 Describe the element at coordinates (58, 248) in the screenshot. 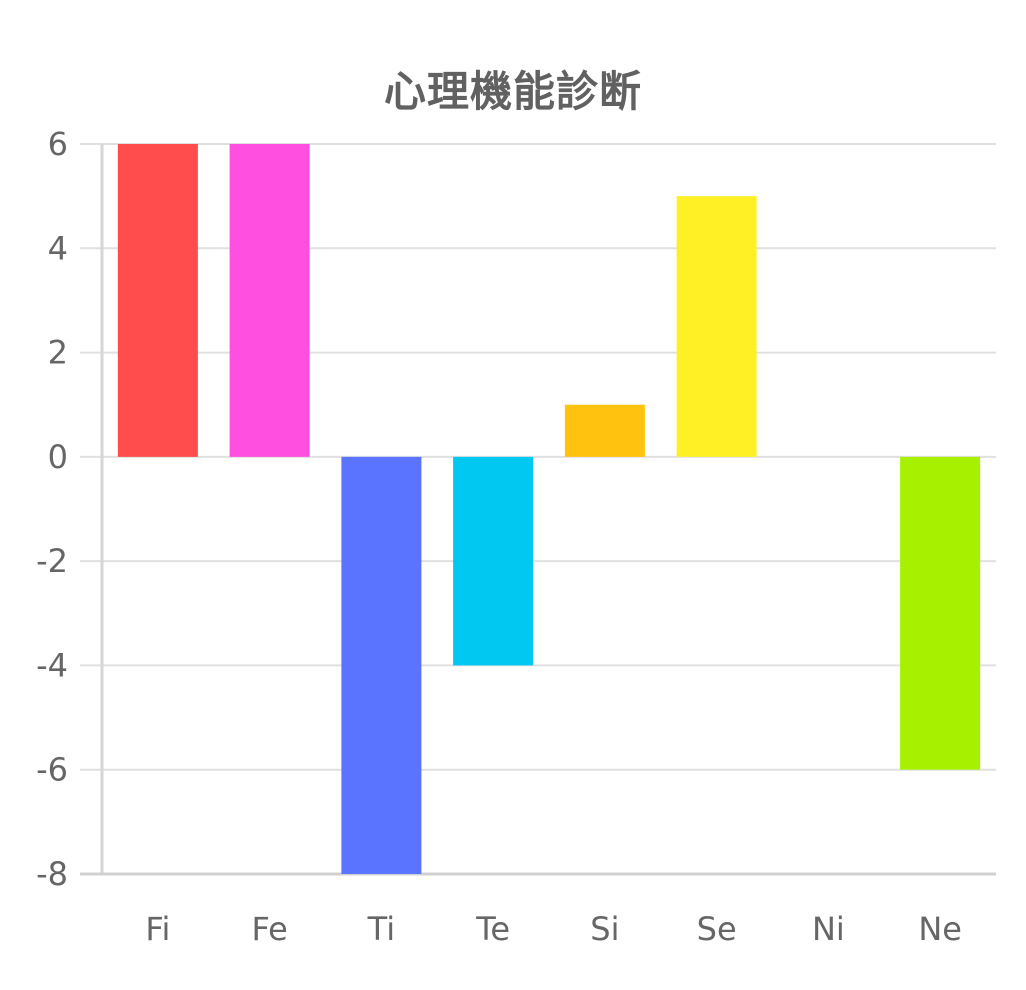

I see `y-tick-label: 4` at that location.